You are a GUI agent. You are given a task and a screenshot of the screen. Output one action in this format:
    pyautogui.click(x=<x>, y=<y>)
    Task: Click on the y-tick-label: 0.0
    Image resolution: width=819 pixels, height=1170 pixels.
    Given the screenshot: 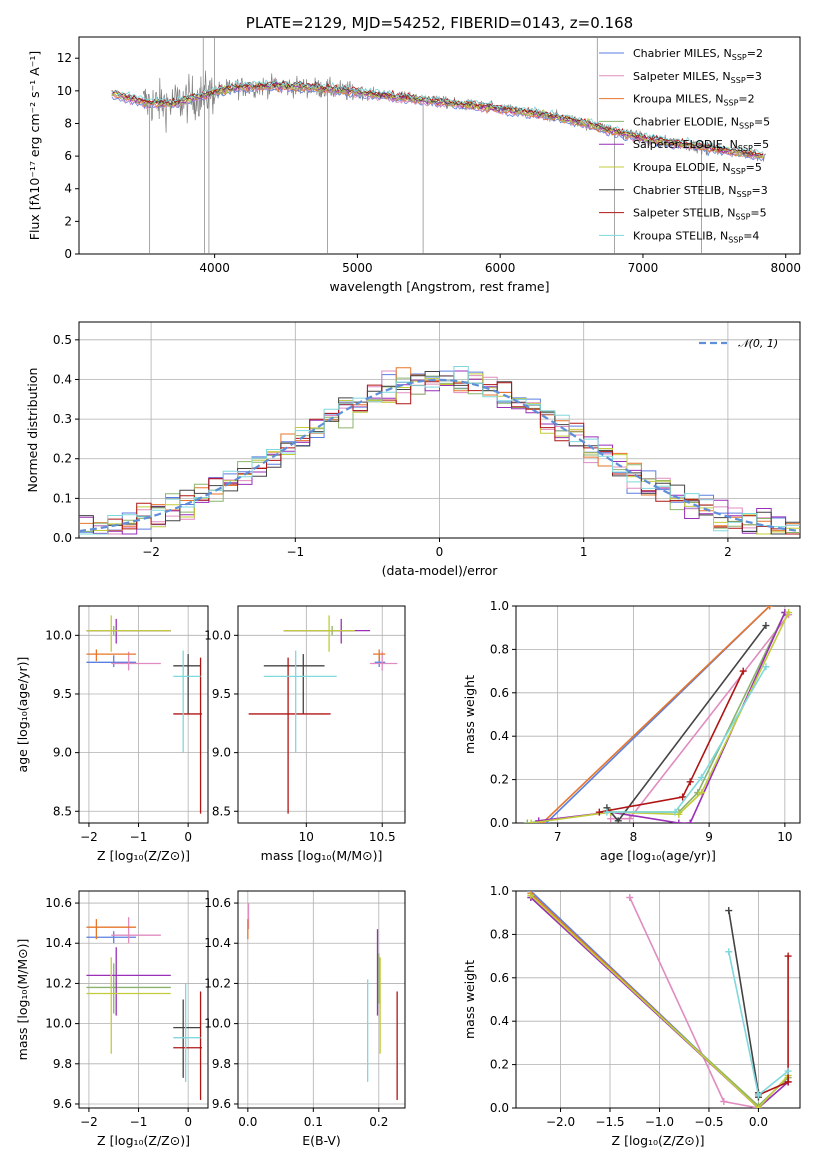 What is the action you would take?
    pyautogui.click(x=62, y=538)
    